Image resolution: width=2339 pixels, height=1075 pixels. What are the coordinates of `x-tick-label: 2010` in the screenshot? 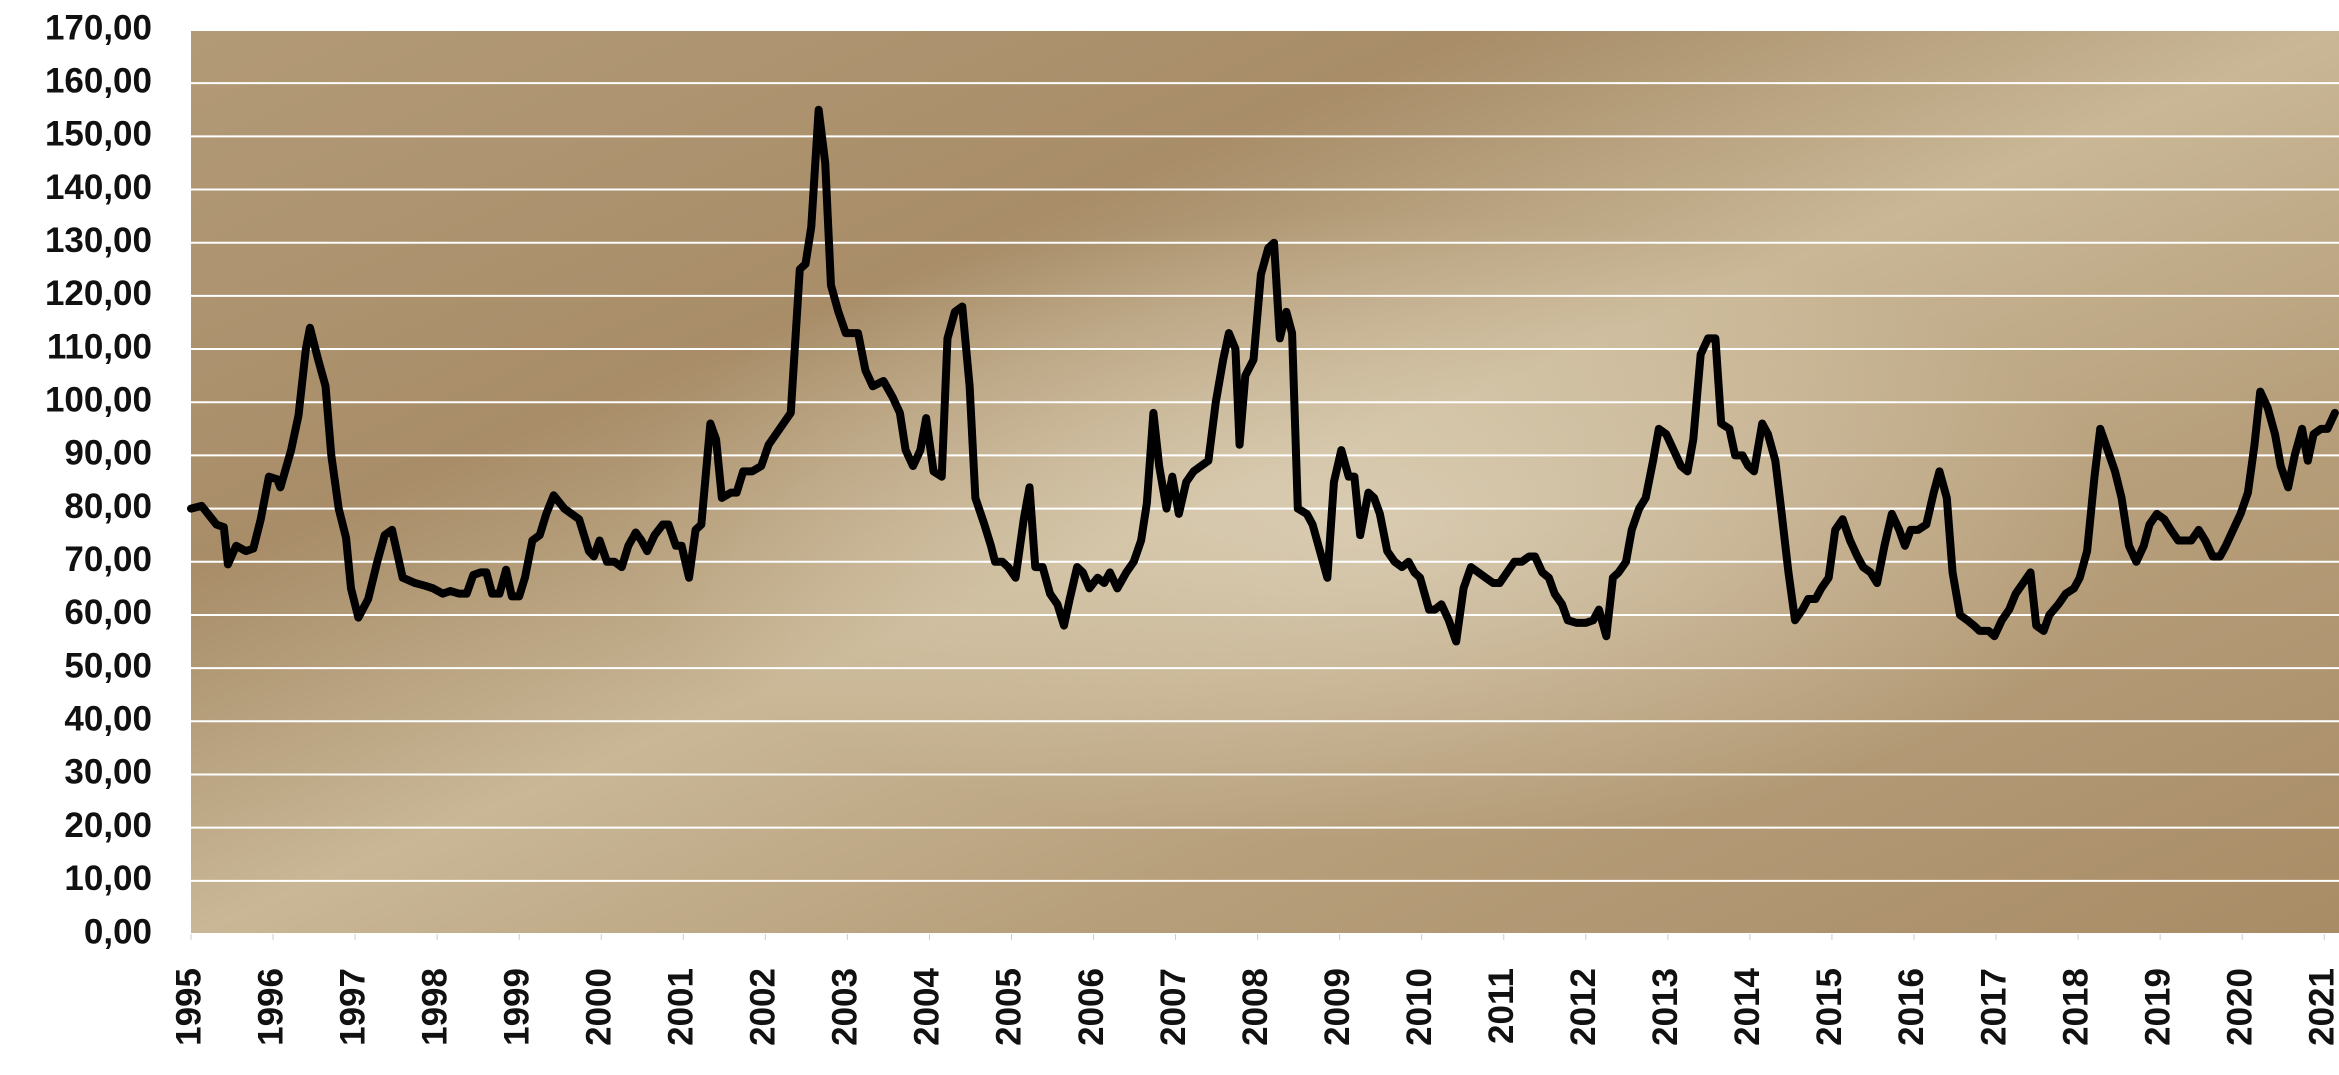 It's located at (1419, 1007).